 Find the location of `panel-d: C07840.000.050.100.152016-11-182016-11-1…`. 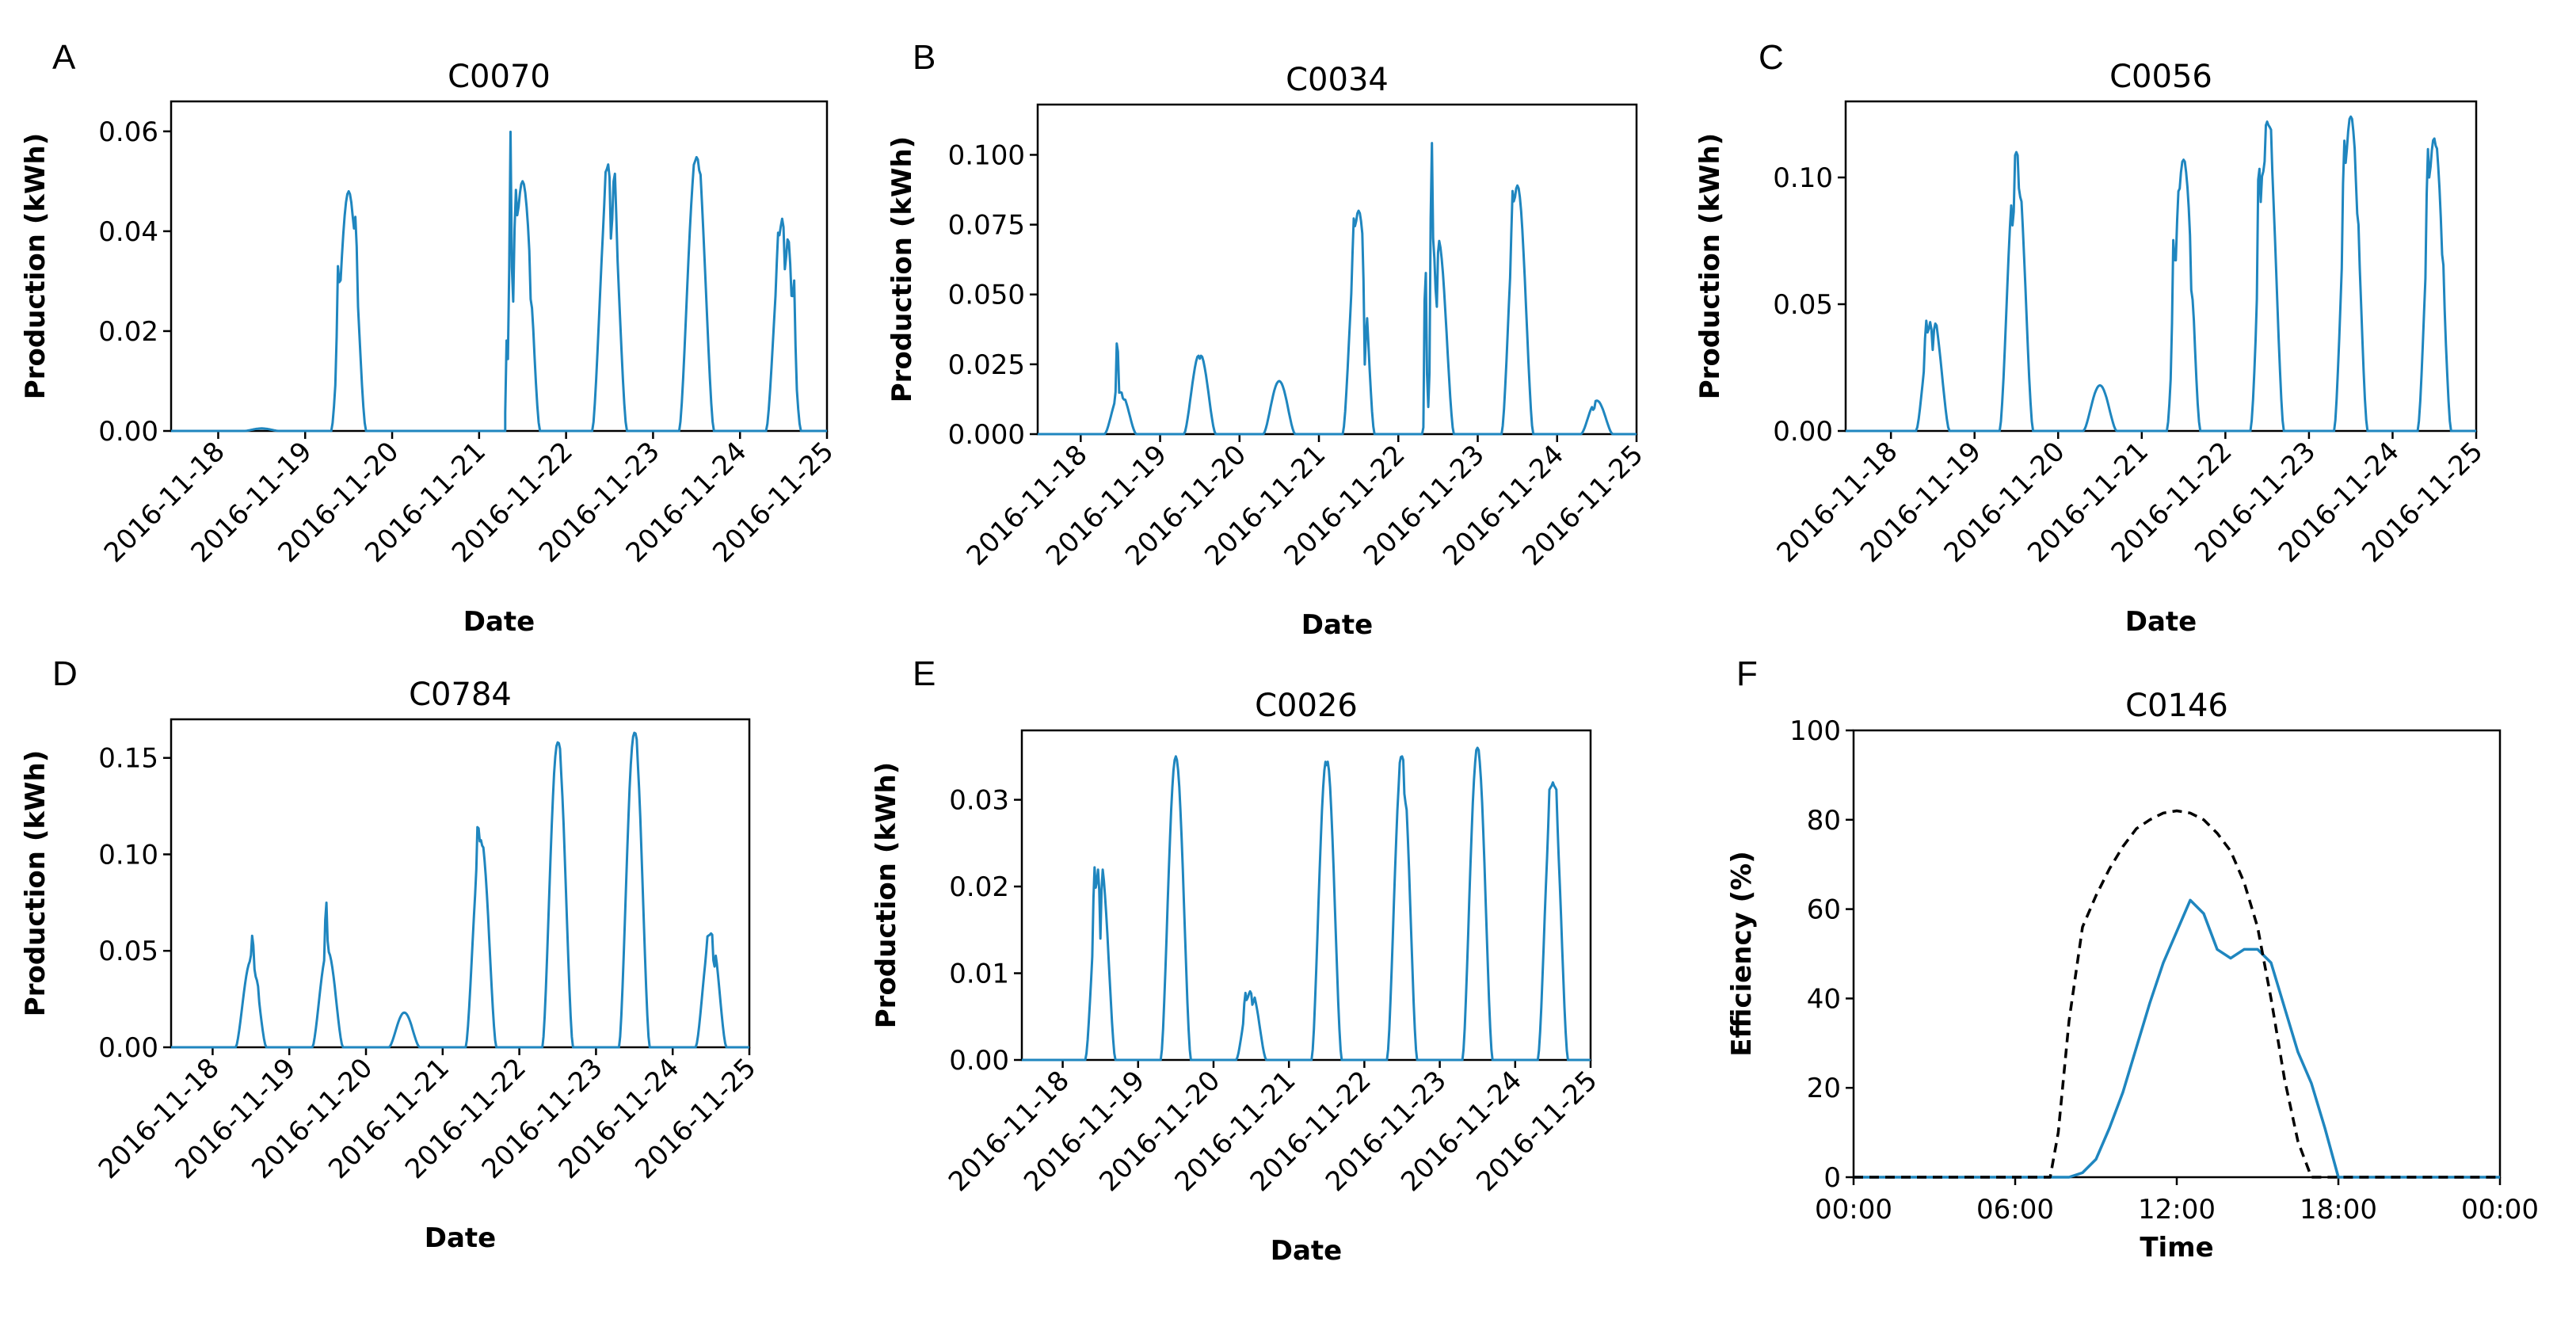

panel-d: C07840.000.050.100.152016-11-182016-11-1… is located at coordinates (391, 965).